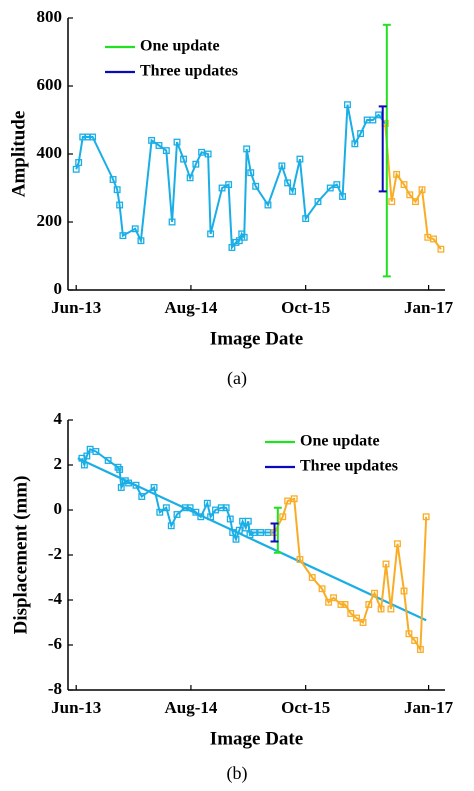 Image resolution: width=474 pixels, height=791 pixels. What do you see at coordinates (18, 154) in the screenshot?
I see `y-axis-label: Amplitude` at bounding box center [18, 154].